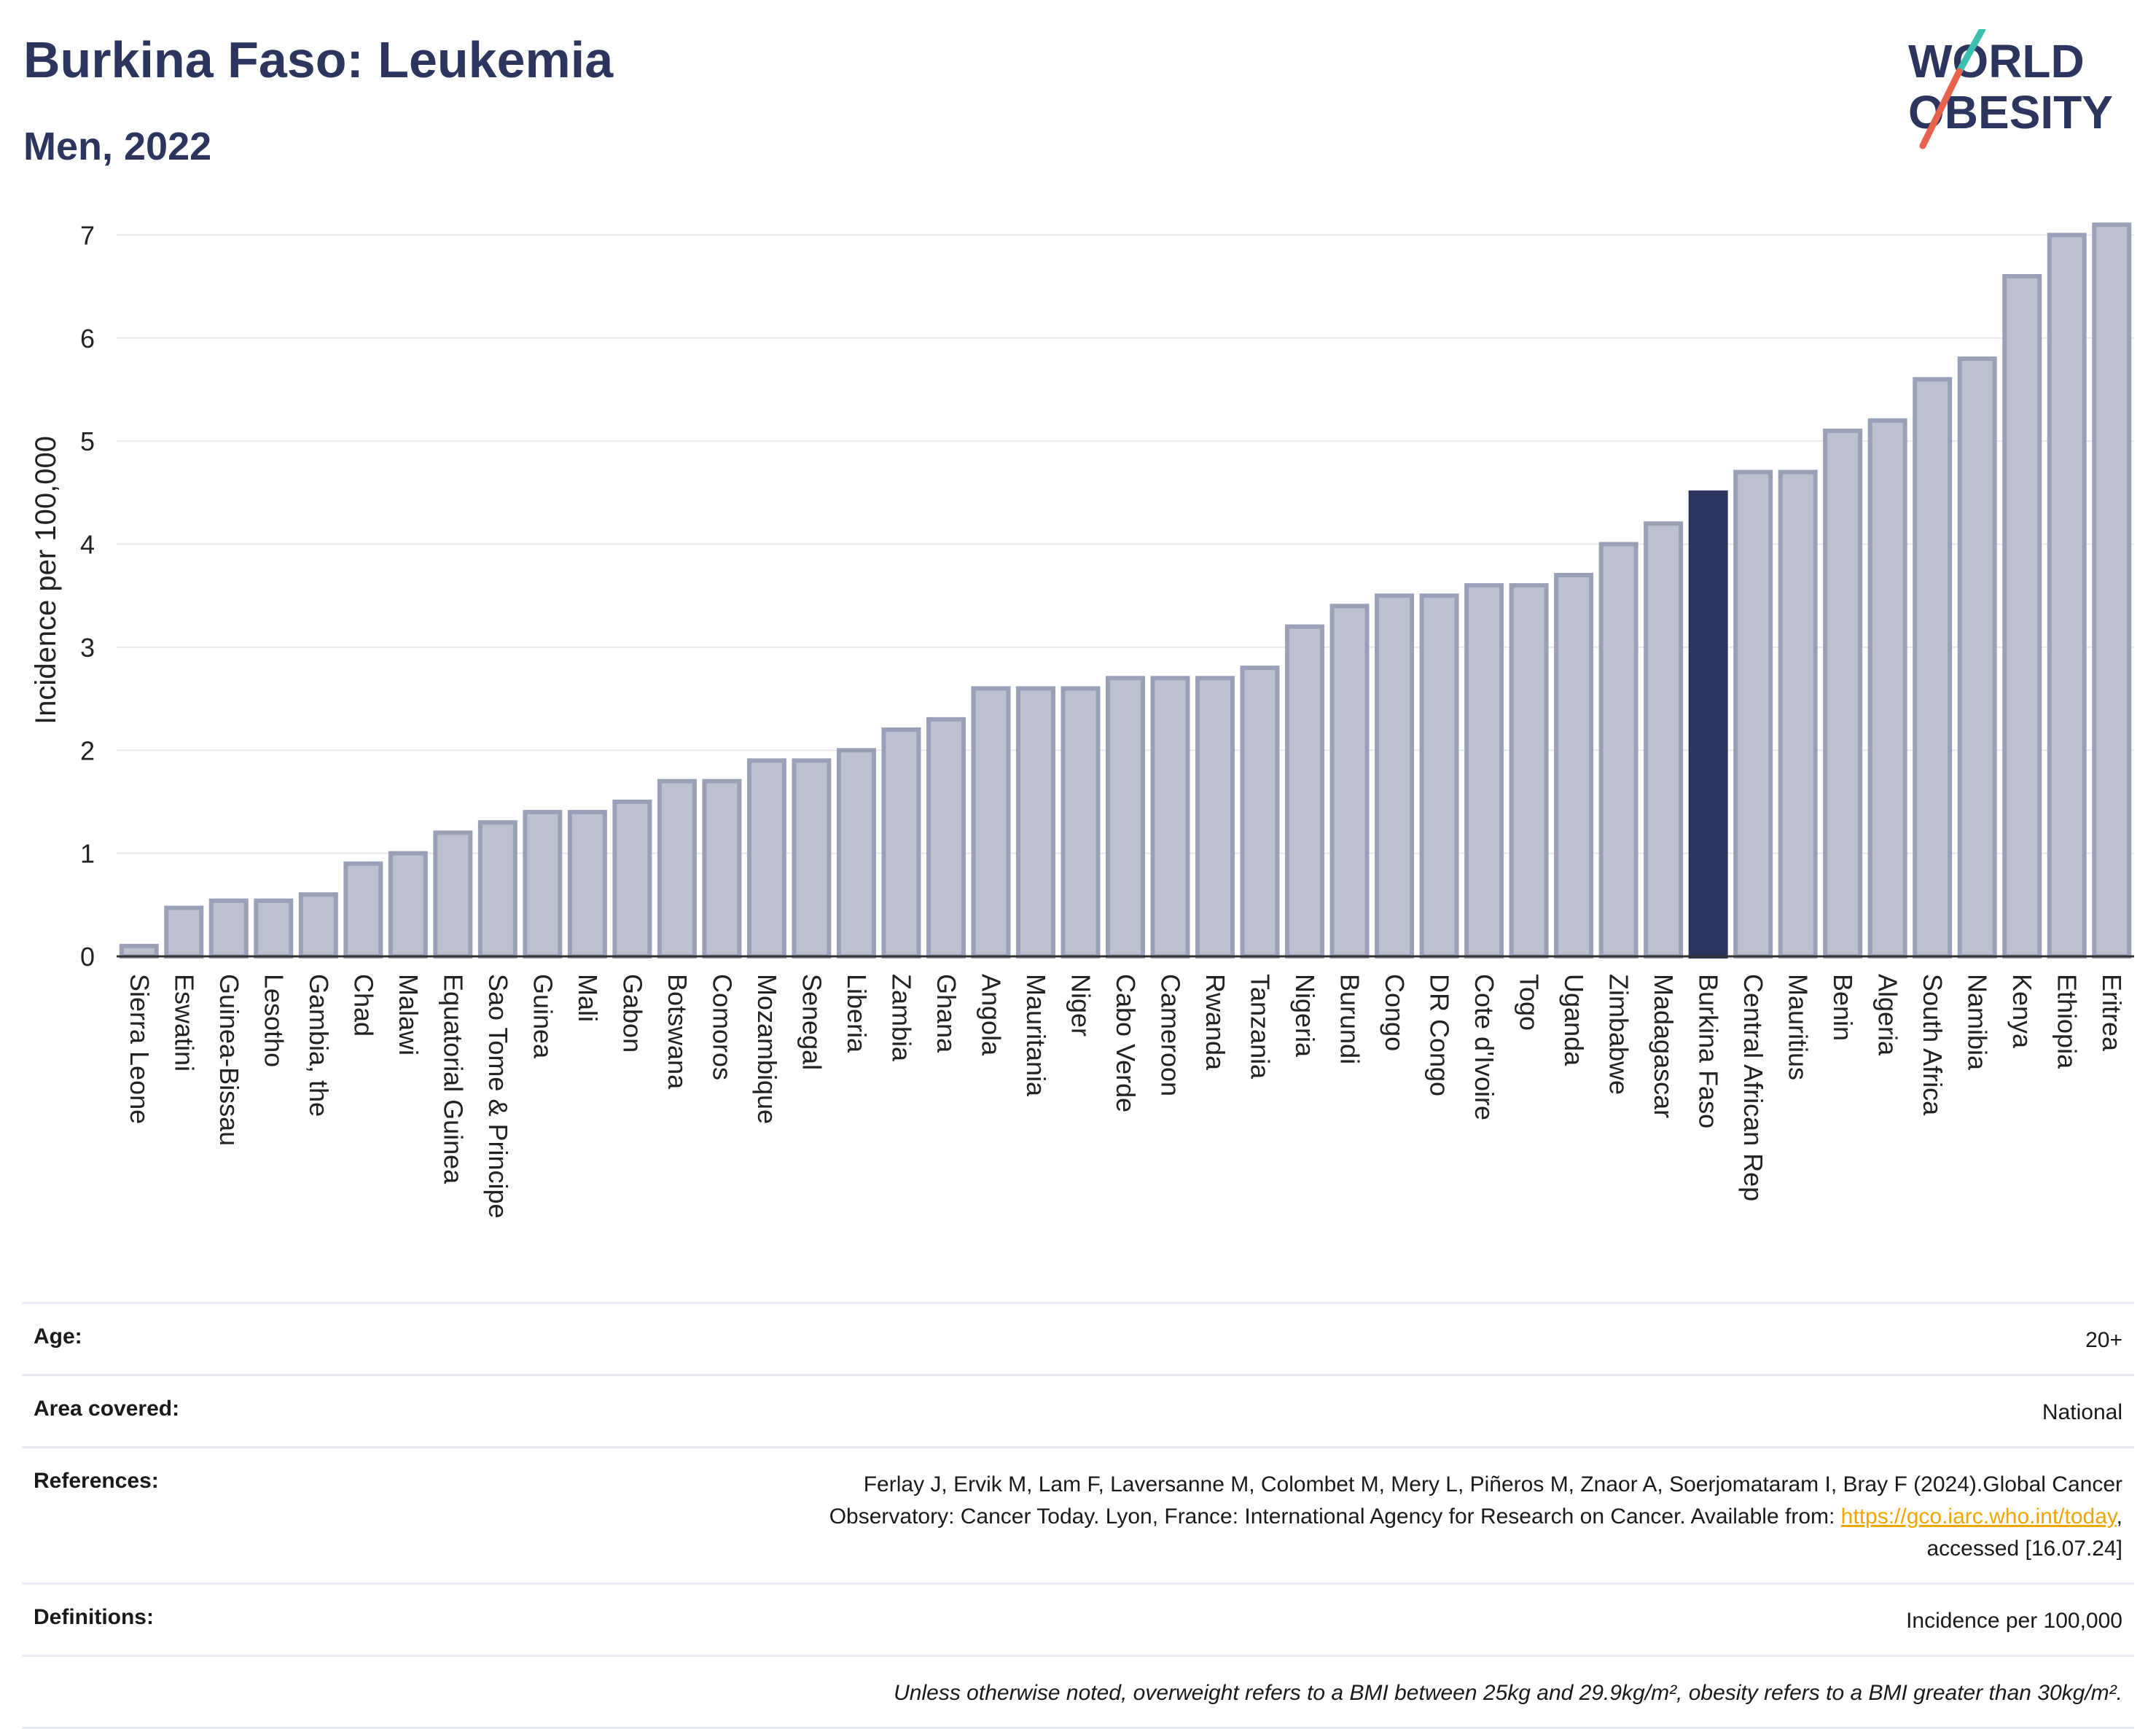 The width and height of the screenshot is (2156, 1729). Describe the element at coordinates (97, 1481) in the screenshot. I see `references-label: References:` at that location.